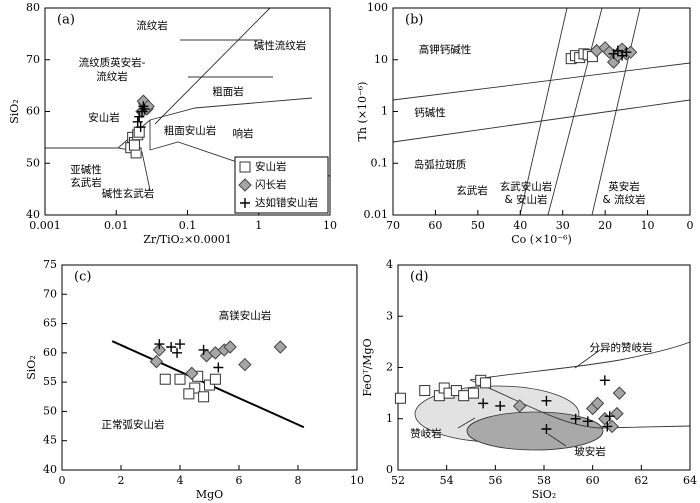 The height and width of the screenshot is (503, 700). Describe the element at coordinates (414, 20) in the screenshot. I see `panel-label: (b)` at that location.